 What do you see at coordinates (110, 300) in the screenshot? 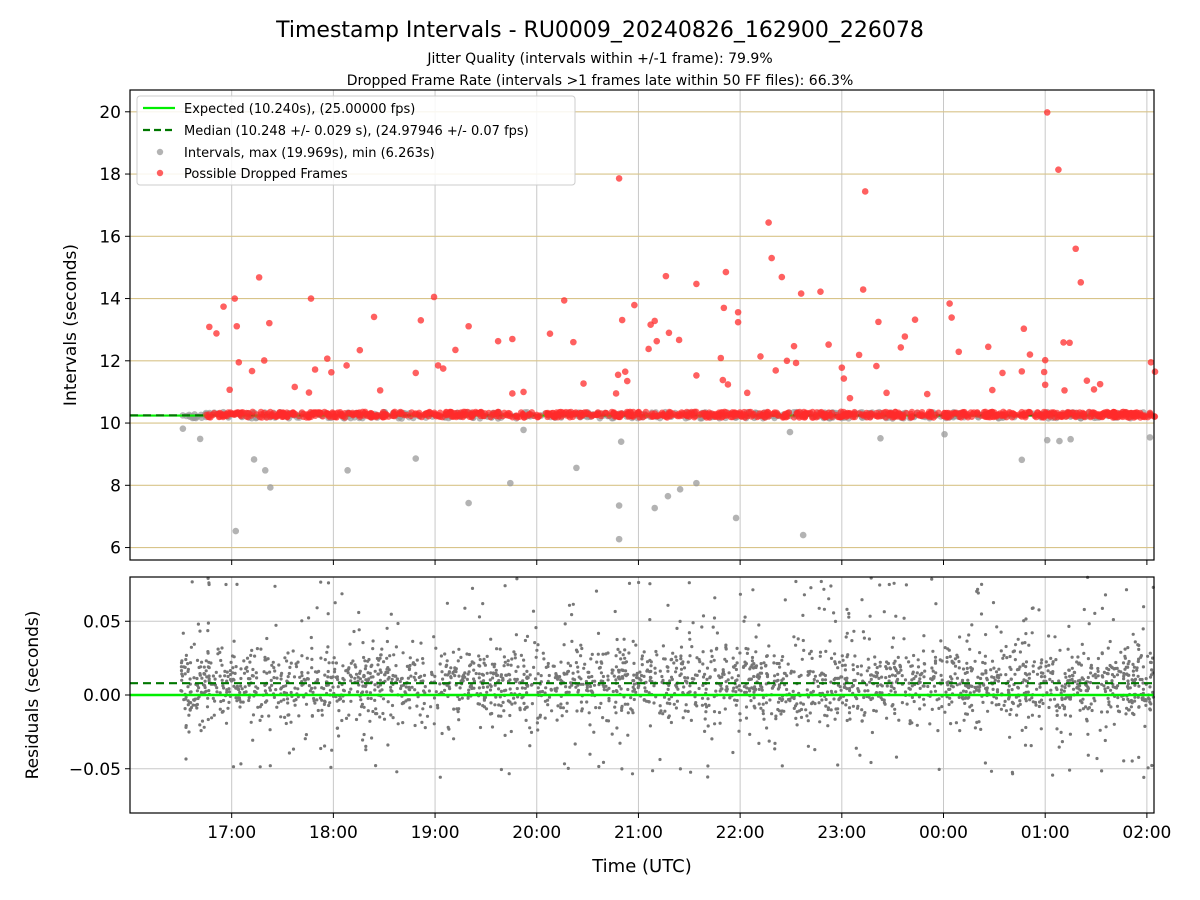
I see `intervals-y-tick-label: 14` at bounding box center [110, 300].